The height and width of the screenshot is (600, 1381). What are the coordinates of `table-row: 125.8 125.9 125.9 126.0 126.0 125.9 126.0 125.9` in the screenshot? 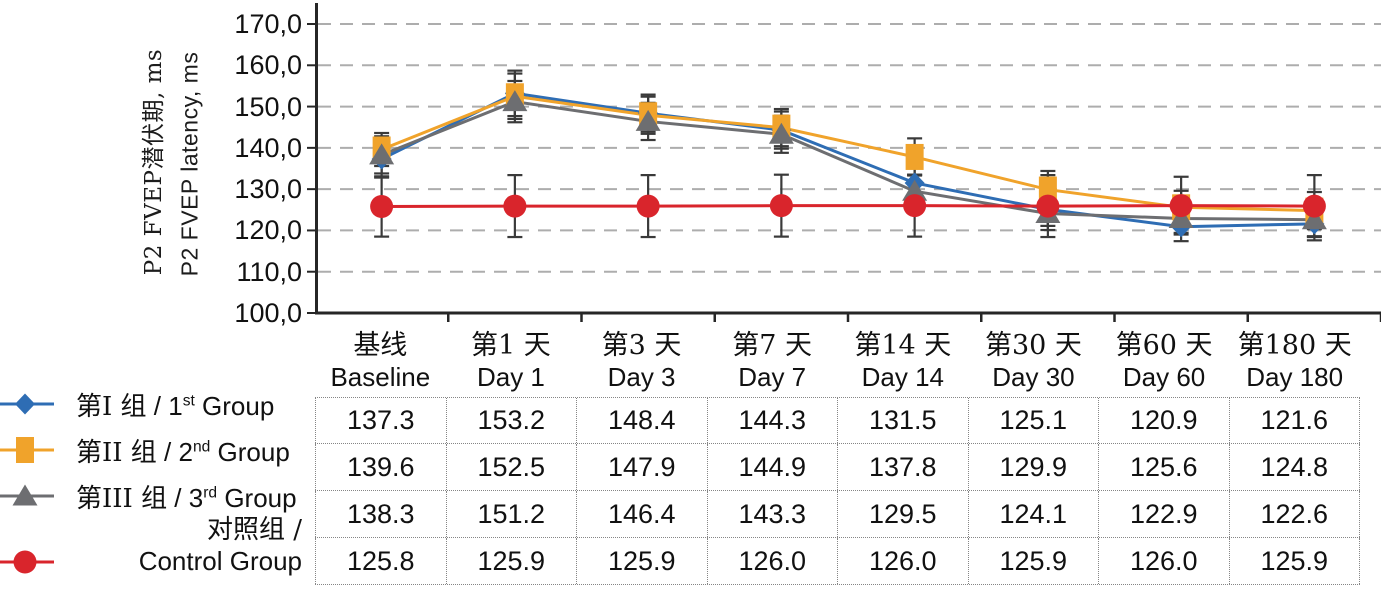 It's located at (837, 561).